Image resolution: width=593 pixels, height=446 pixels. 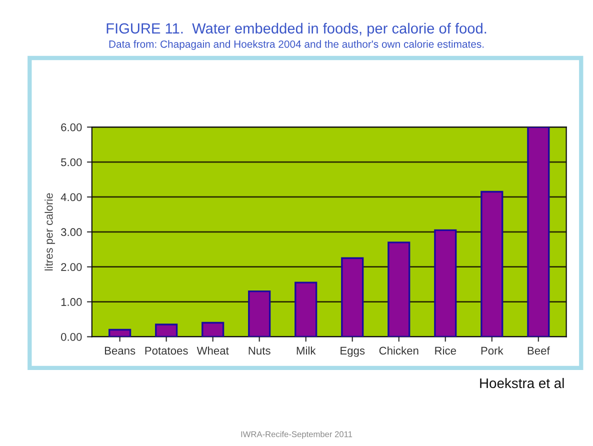 What do you see at coordinates (71, 162) in the screenshot?
I see `y-tick-label: 5.00` at bounding box center [71, 162].